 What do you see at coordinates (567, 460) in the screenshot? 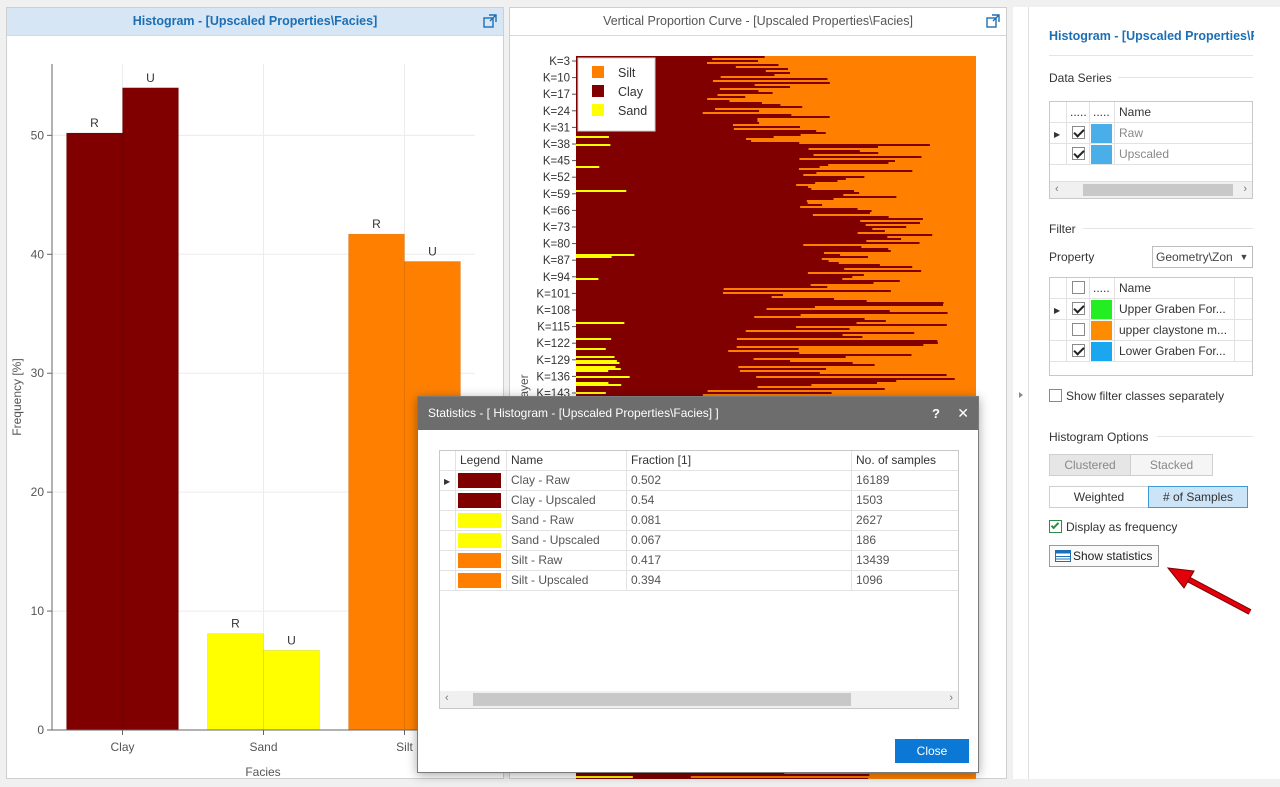
I see `column-header-name: Name` at bounding box center [567, 460].